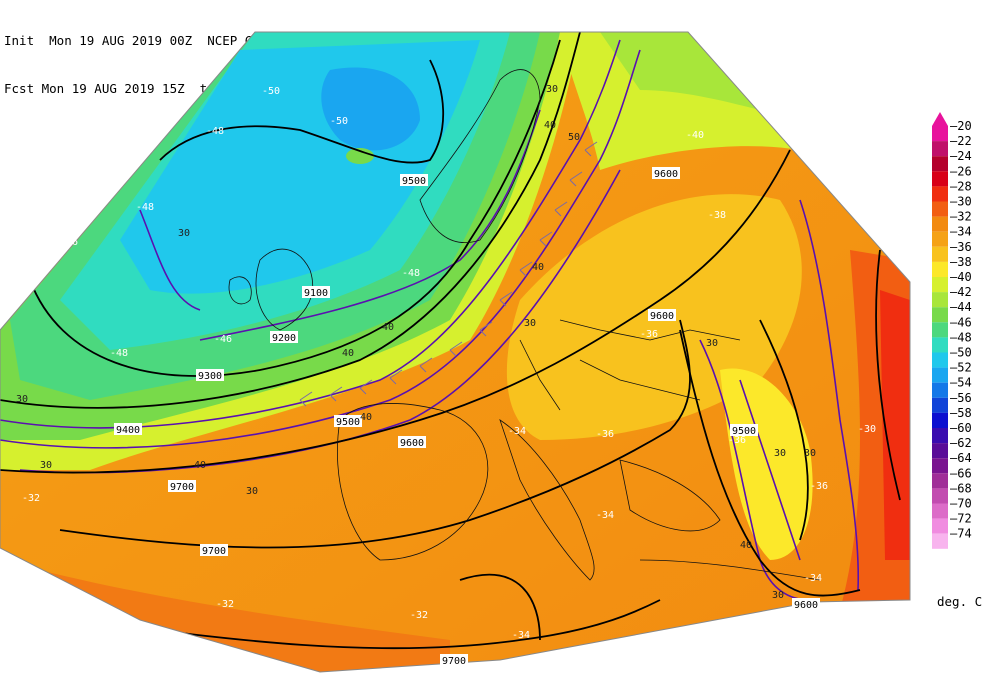 Image resolution: width=1000 pixels, height=680 pixels. What do you see at coordinates (961, 202) in the screenshot?
I see `legend-label: –30` at bounding box center [961, 202].